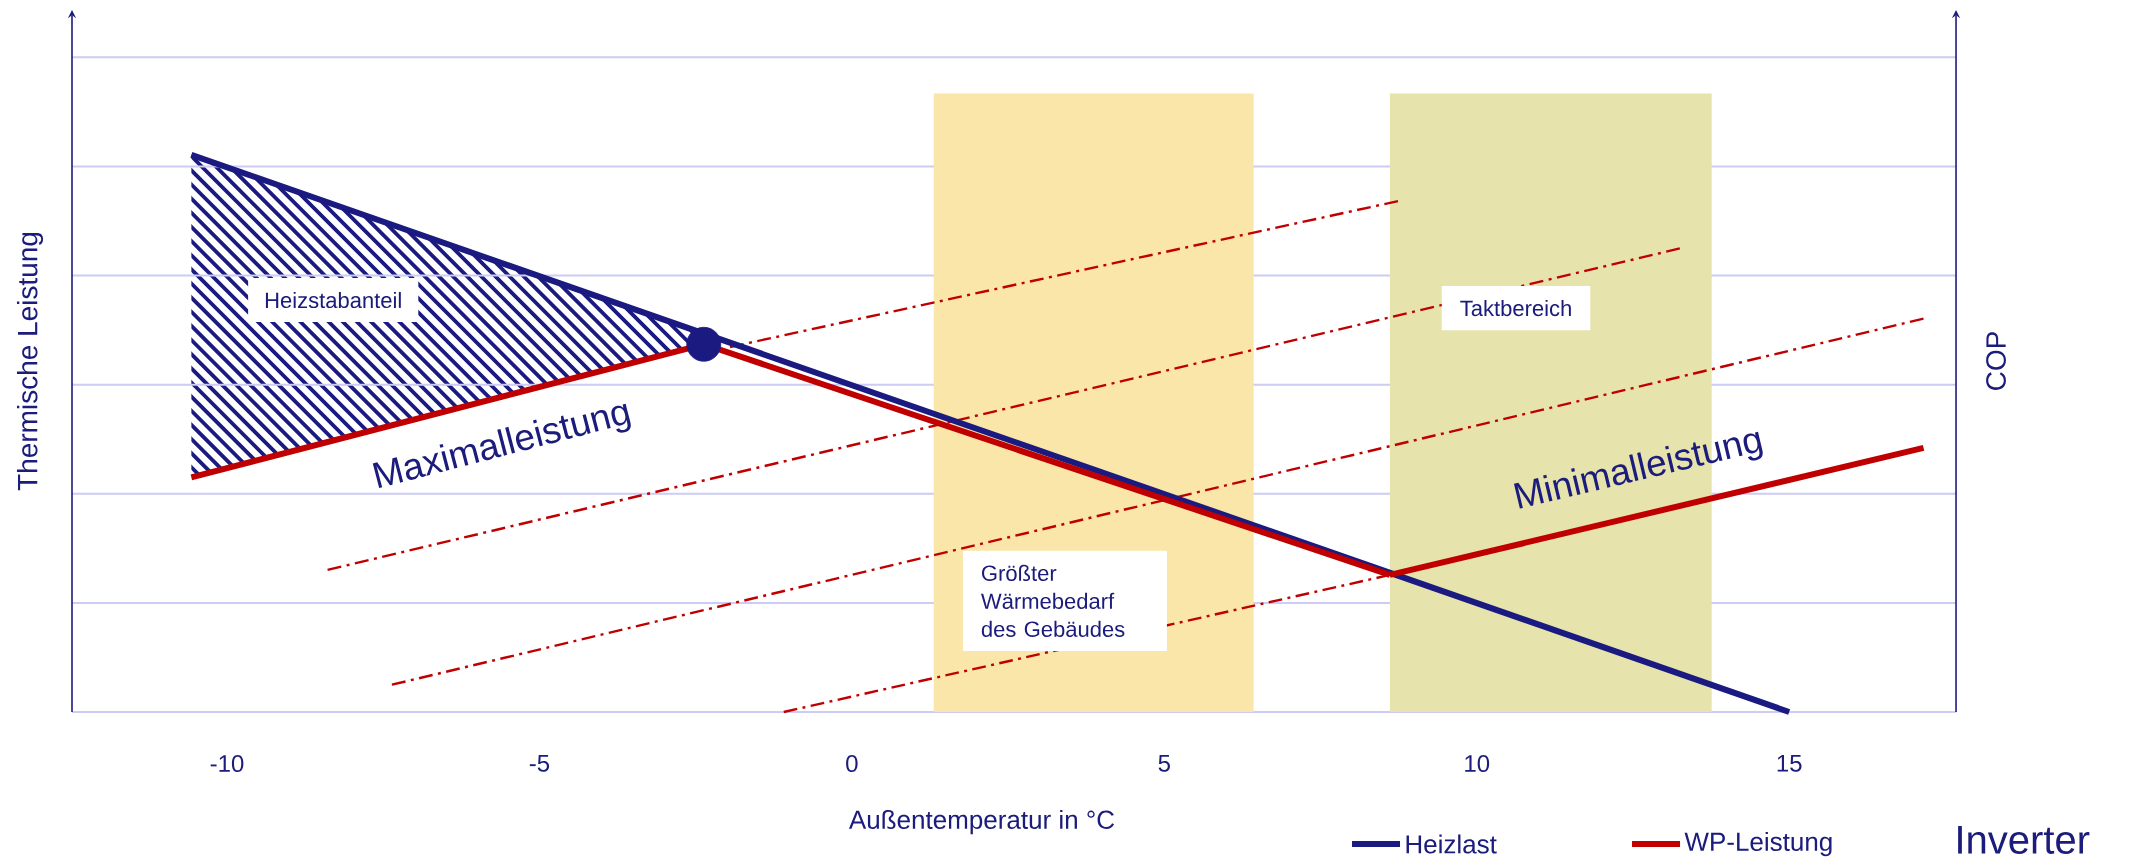  What do you see at coordinates (981, 822) in the screenshot?
I see `x-axis-title: Außentemperatur in °C` at bounding box center [981, 822].